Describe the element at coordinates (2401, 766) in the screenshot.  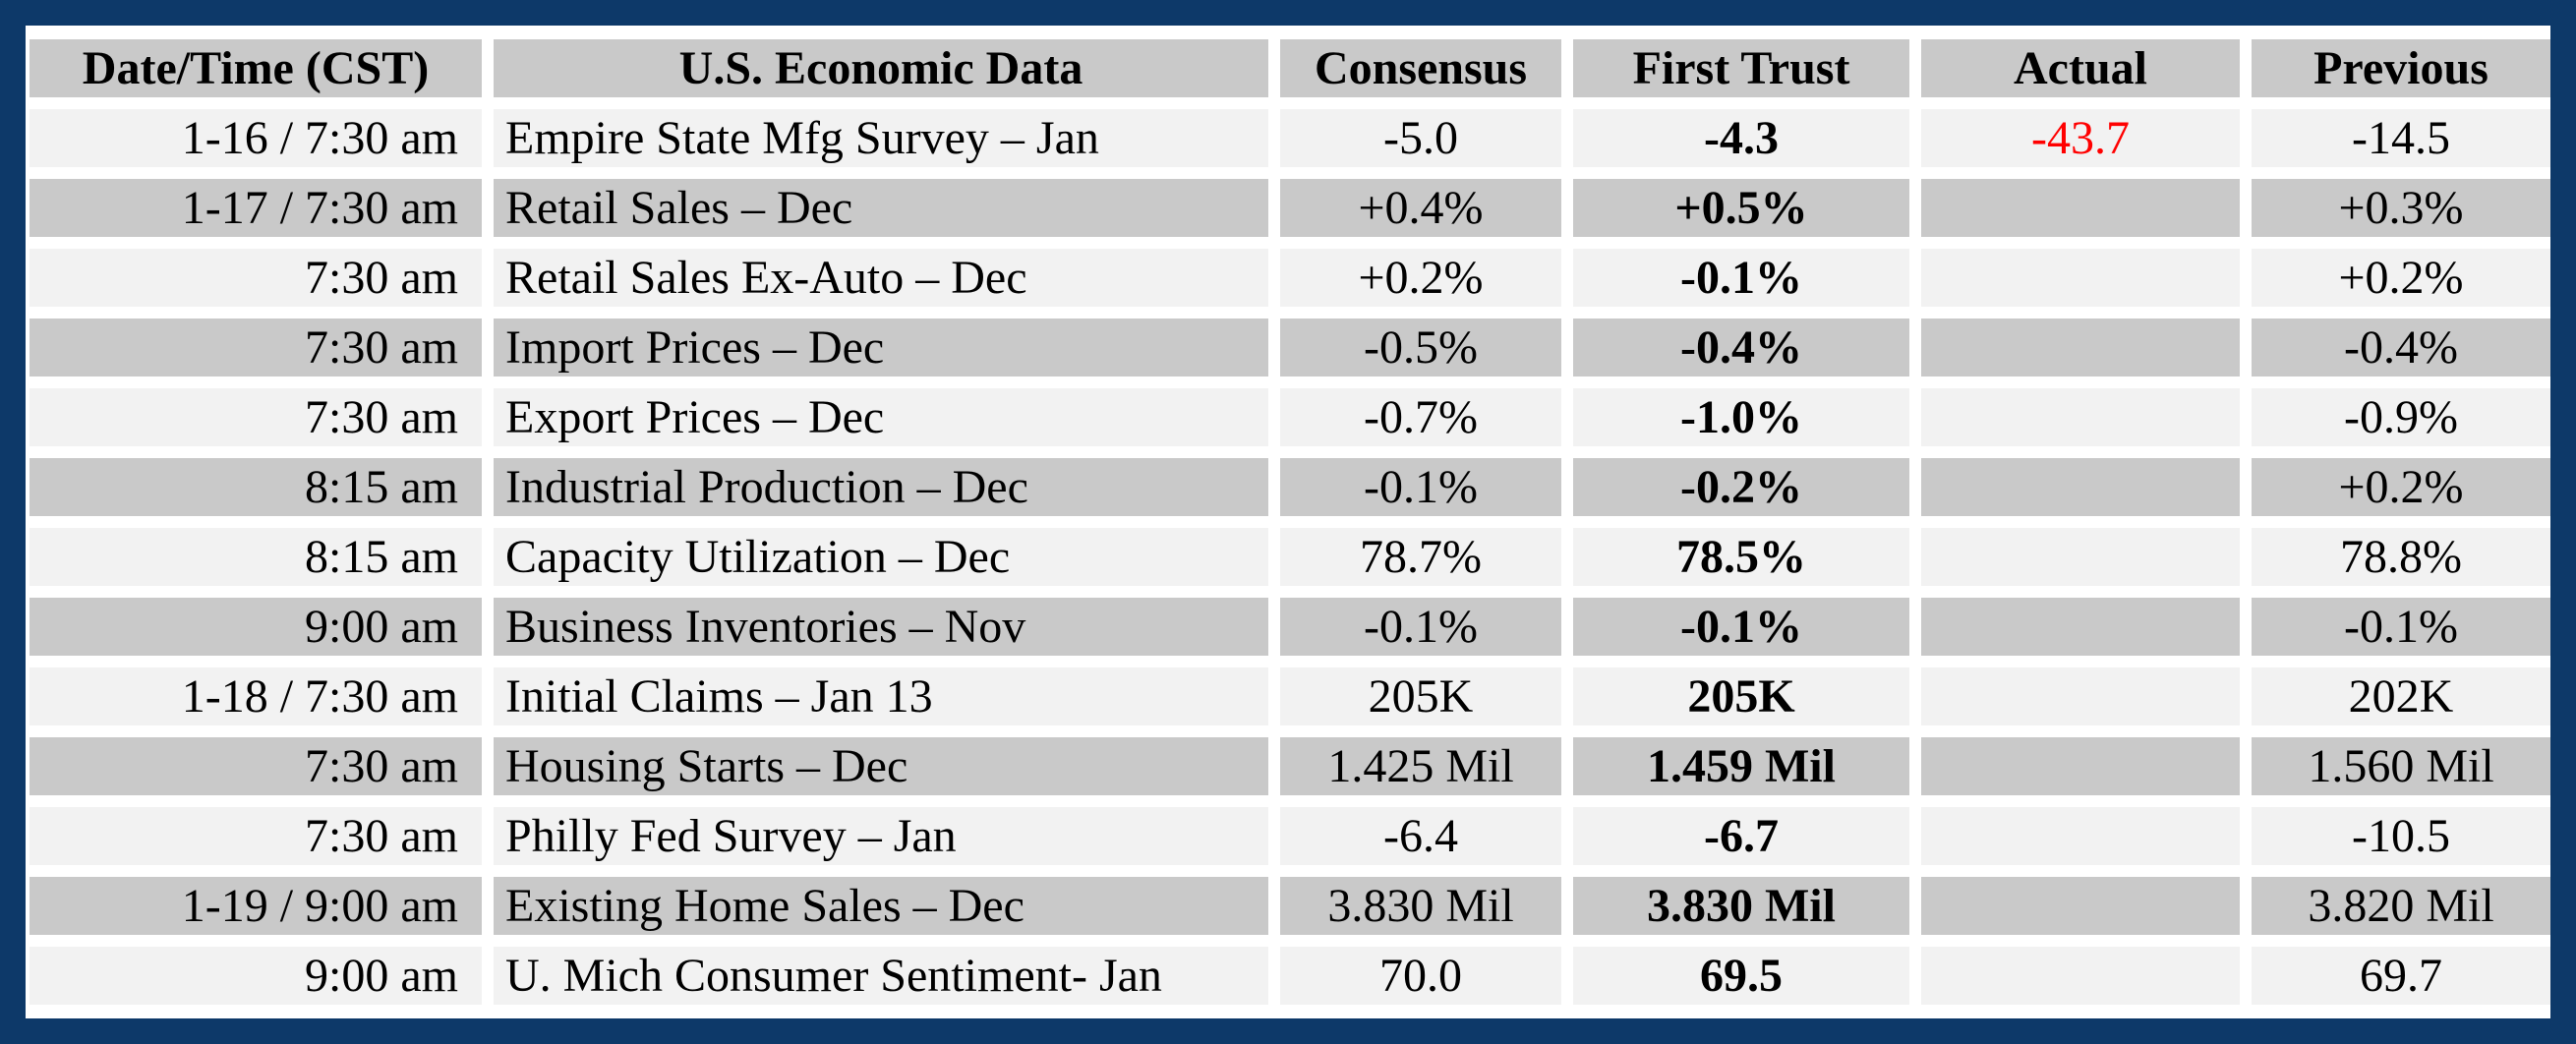
I see `cell-previous: 1.560 Mil` at that location.